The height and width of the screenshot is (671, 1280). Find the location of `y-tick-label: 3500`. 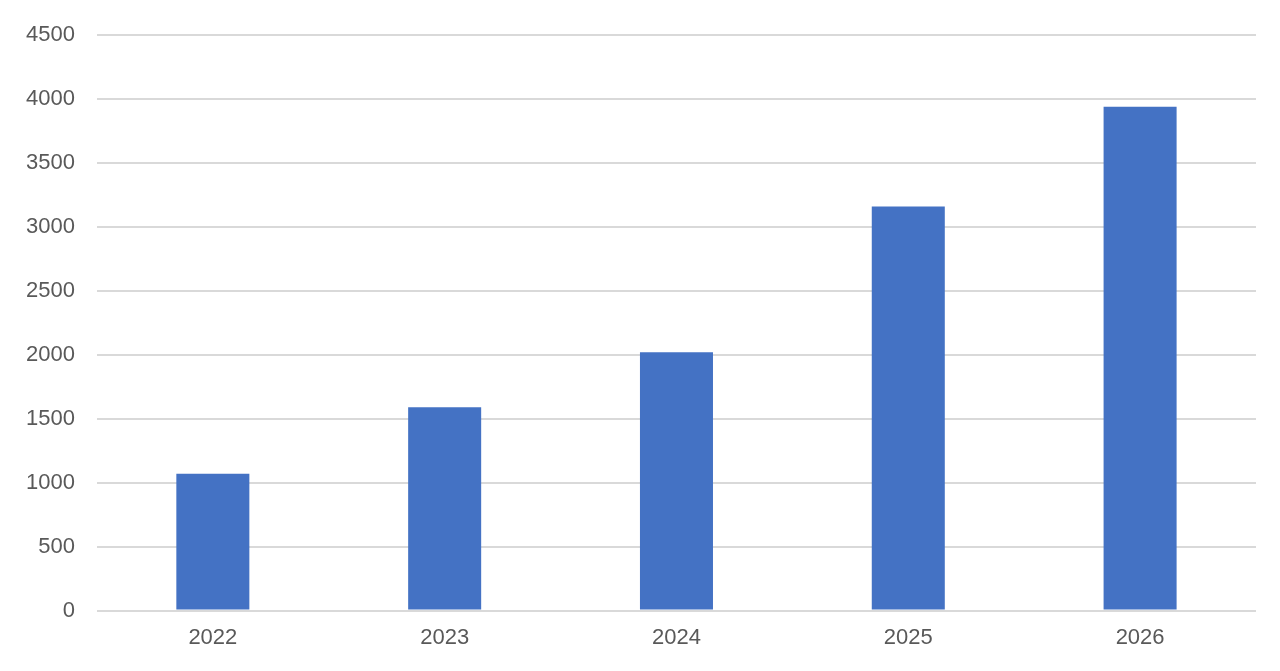

y-tick-label: 3500 is located at coordinates (50, 162).